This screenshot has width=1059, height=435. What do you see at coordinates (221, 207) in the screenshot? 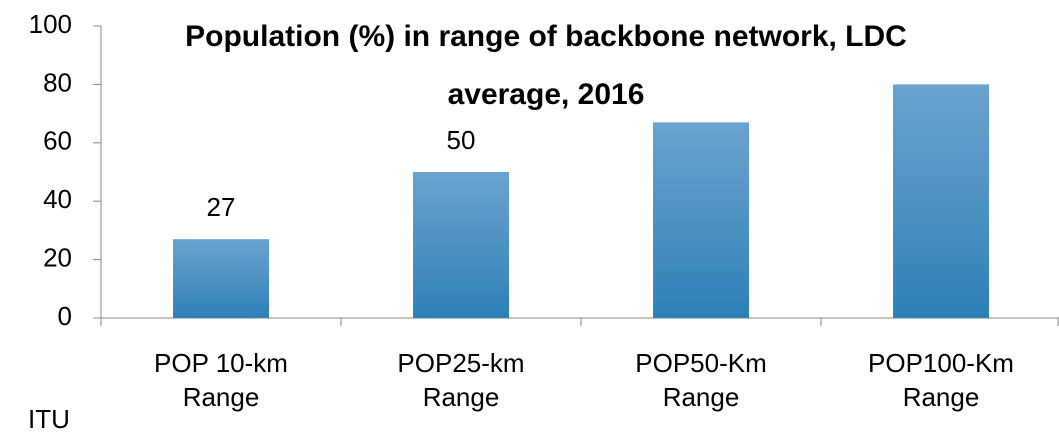
I see `data-label: 27` at bounding box center [221, 207].